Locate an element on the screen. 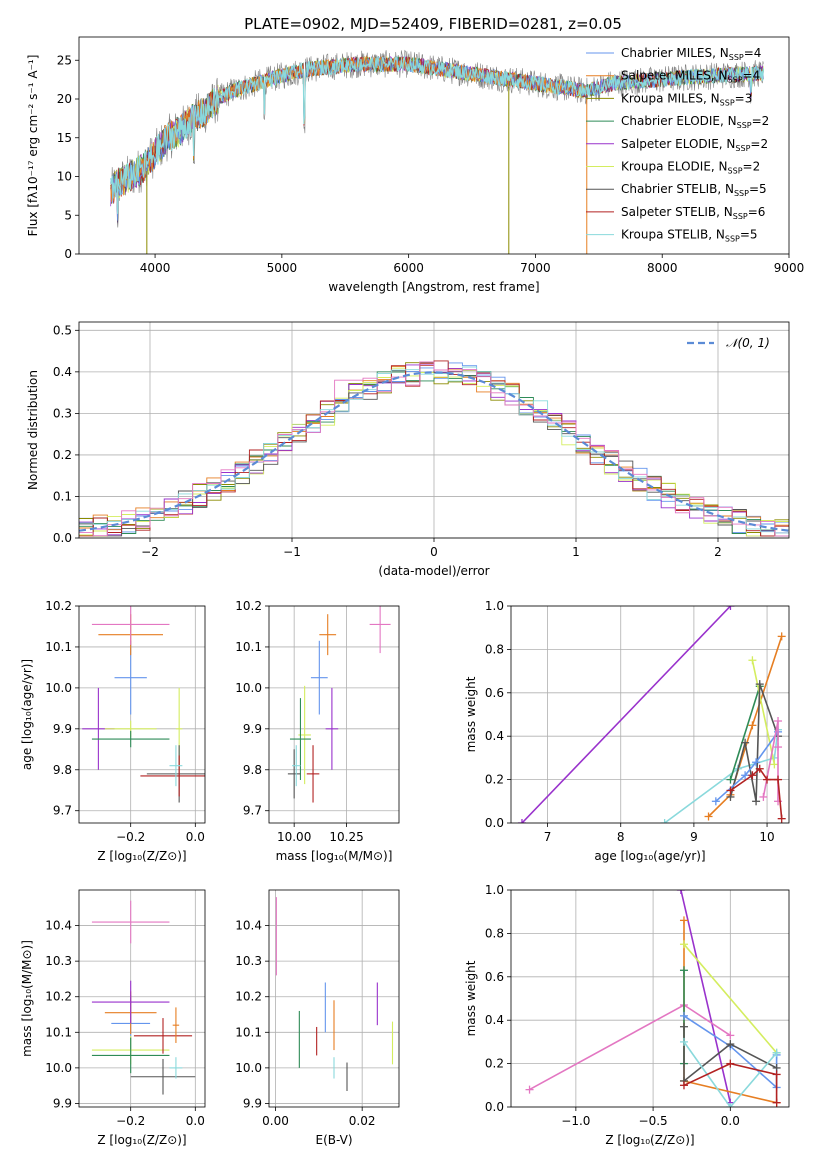 This screenshot has width=819, height=1170. y-tick-label: 9.7 is located at coordinates (62, 811).